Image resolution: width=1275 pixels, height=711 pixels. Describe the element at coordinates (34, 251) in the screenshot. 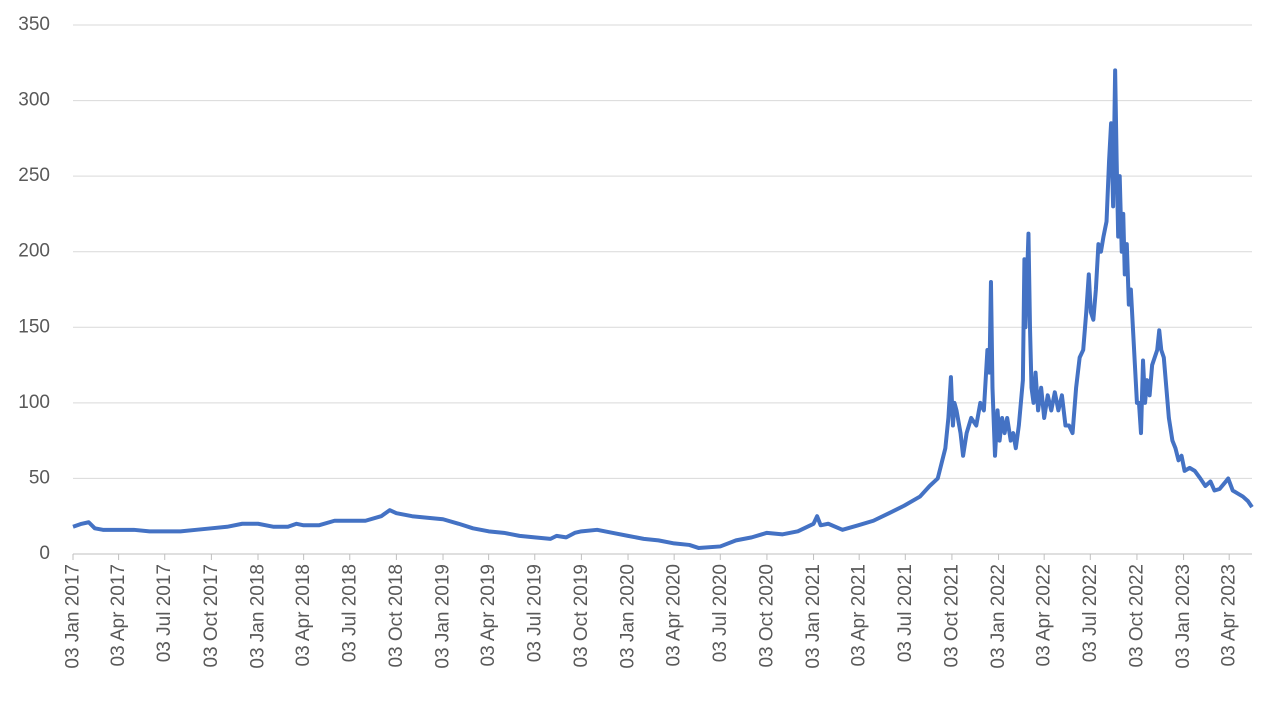

I see `y-tick-label: 200` at that location.